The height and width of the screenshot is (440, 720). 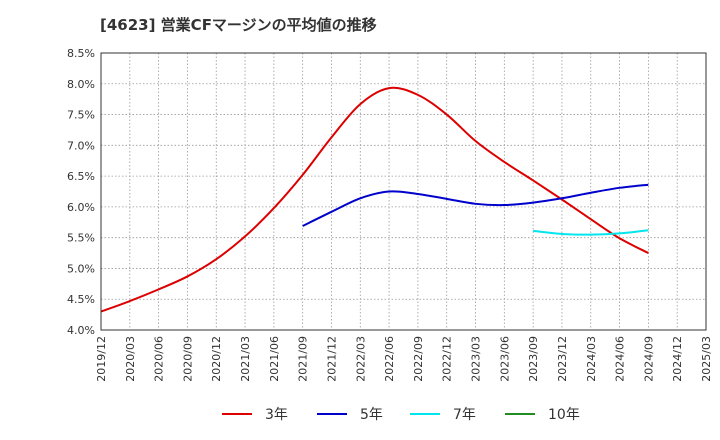 What do you see at coordinates (81, 192) in the screenshot?
I see `y-axis-ticks: 4.0% 4.5% 5.0% 5.5% 6.0% 6.5% 7.0% 7.5% 8.0% 8.5%` at bounding box center [81, 192].